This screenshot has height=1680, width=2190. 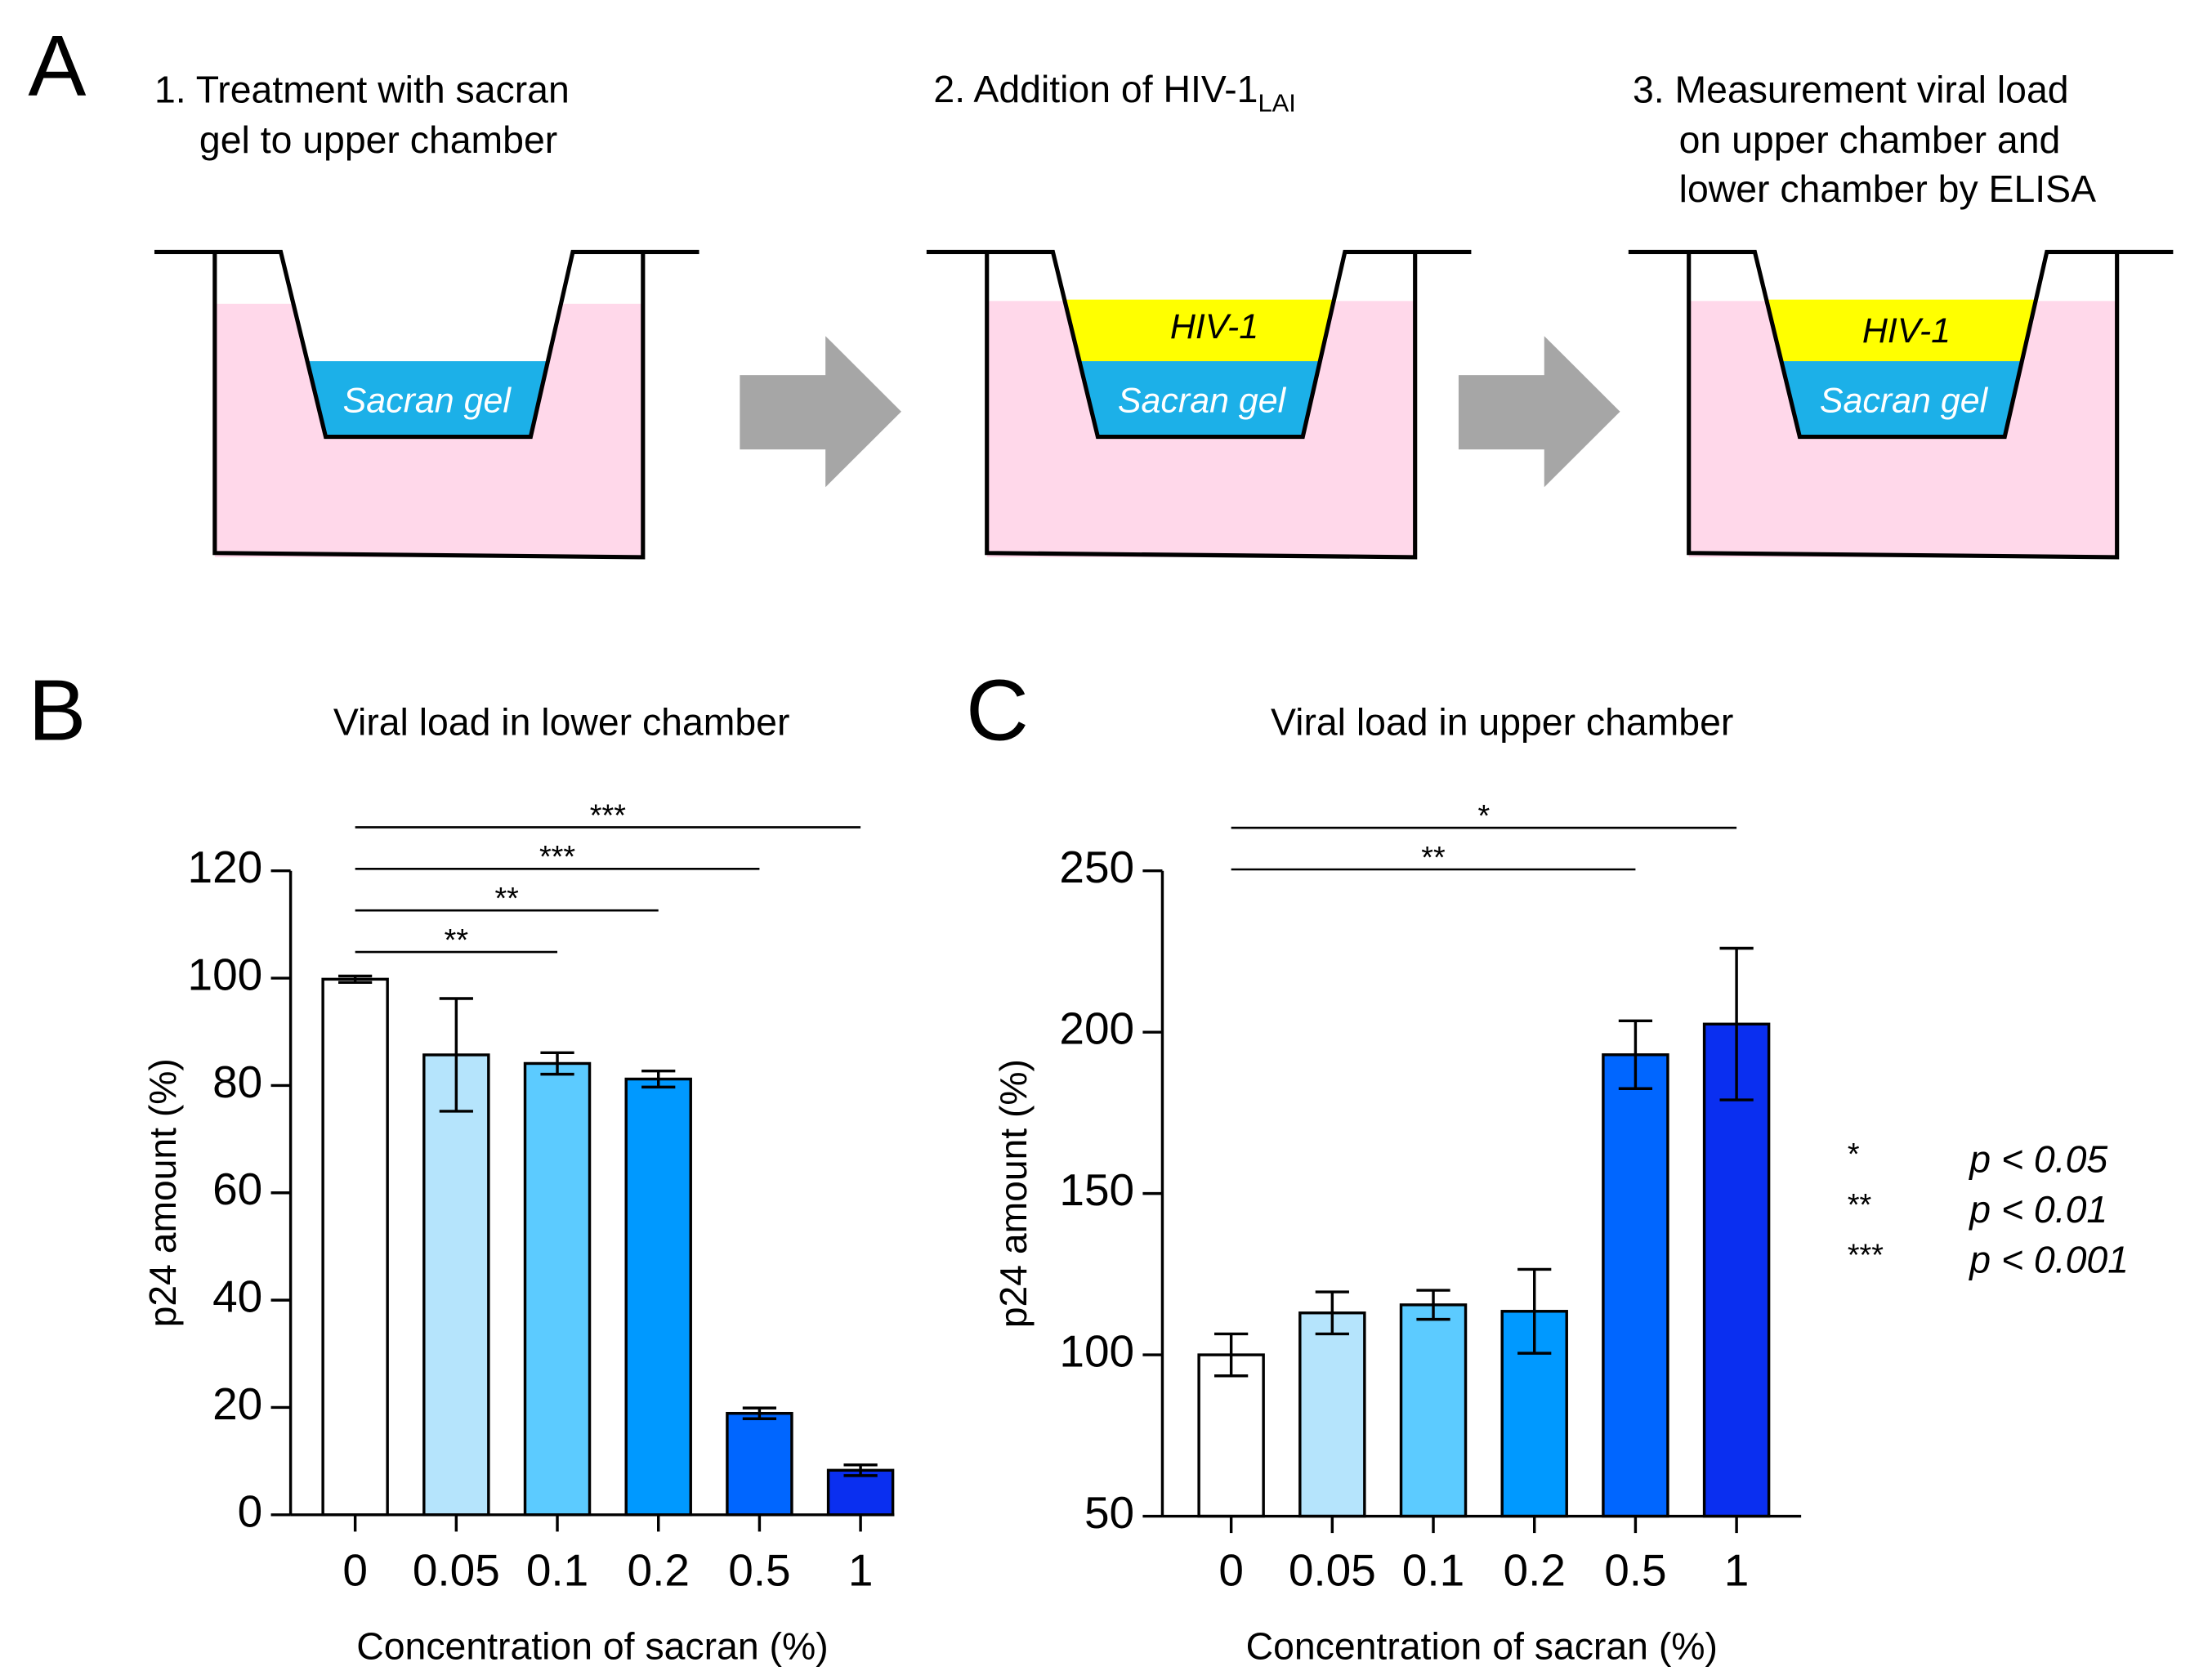 I want to click on step-text: gel to upper chamber, so click(x=378, y=139).